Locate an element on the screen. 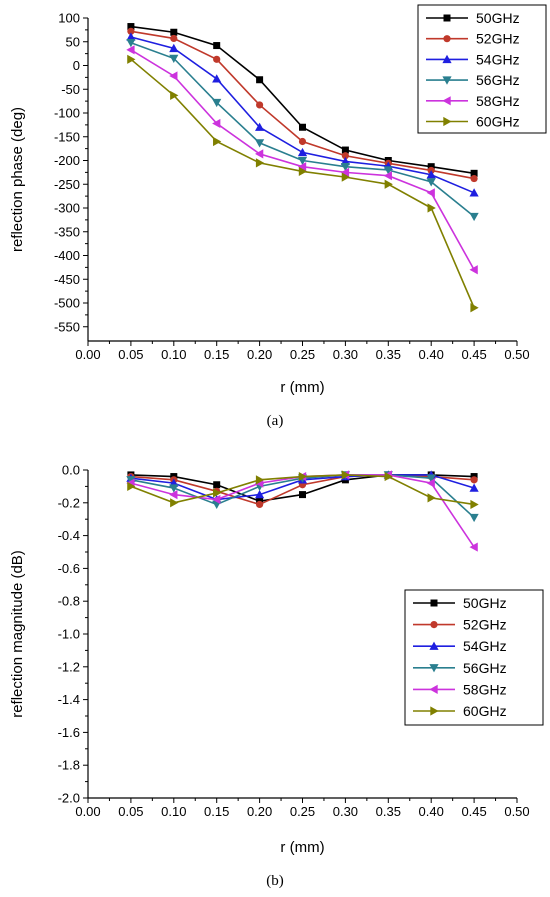  y-tick-label: -0.8 is located at coordinates (69, 601).